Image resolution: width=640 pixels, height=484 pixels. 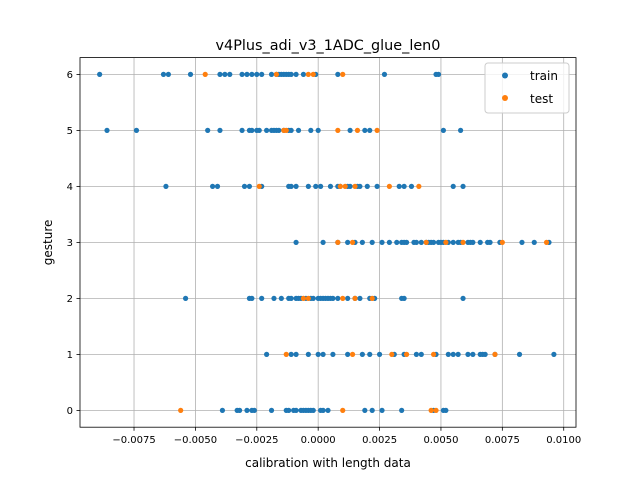 What do you see at coordinates (256, 440) in the screenshot?
I see `x-tick-label: −0.0025` at bounding box center [256, 440].